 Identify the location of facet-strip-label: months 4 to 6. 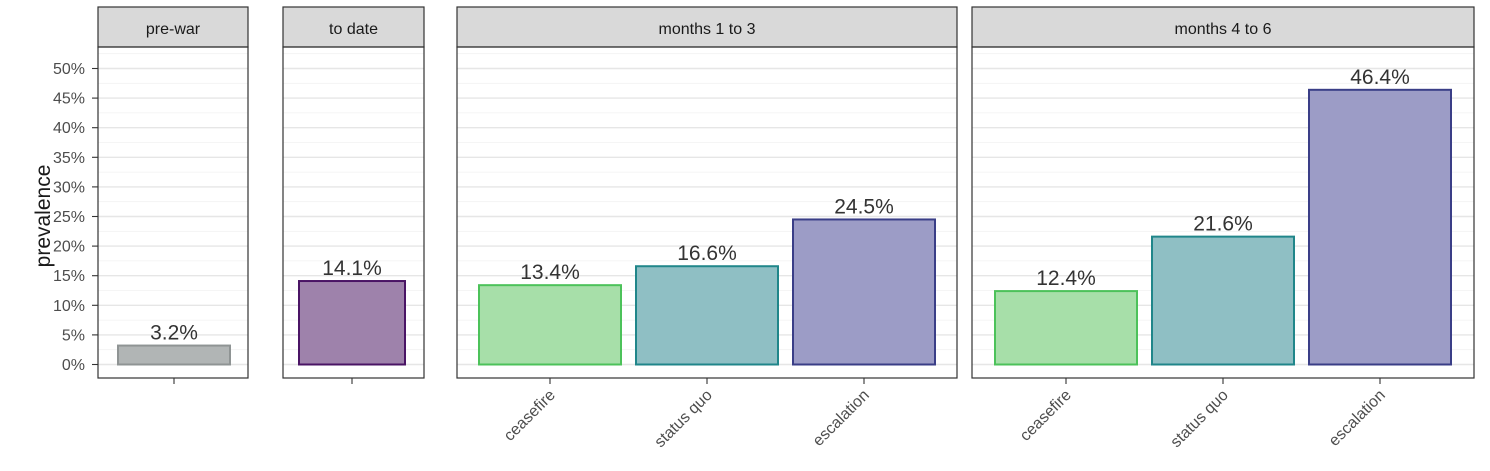
(1223, 29).